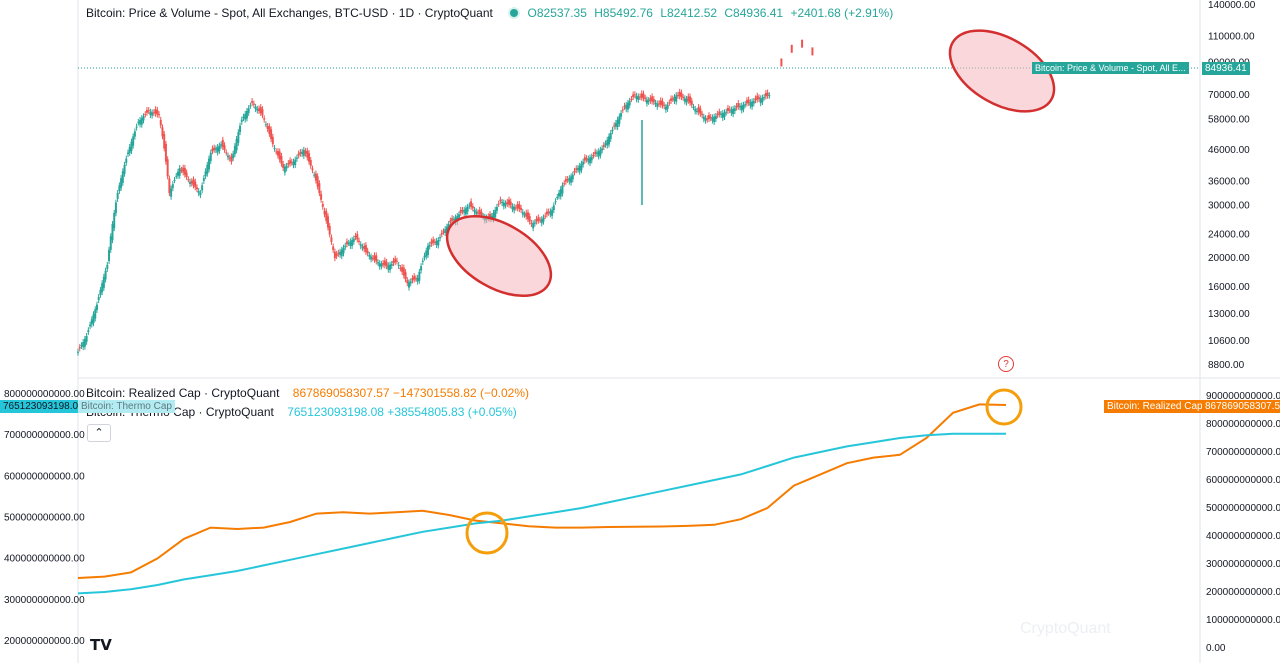 This screenshot has height=663, width=1280. I want to click on annotation-ellipse-2025-top, so click(1002, 71).